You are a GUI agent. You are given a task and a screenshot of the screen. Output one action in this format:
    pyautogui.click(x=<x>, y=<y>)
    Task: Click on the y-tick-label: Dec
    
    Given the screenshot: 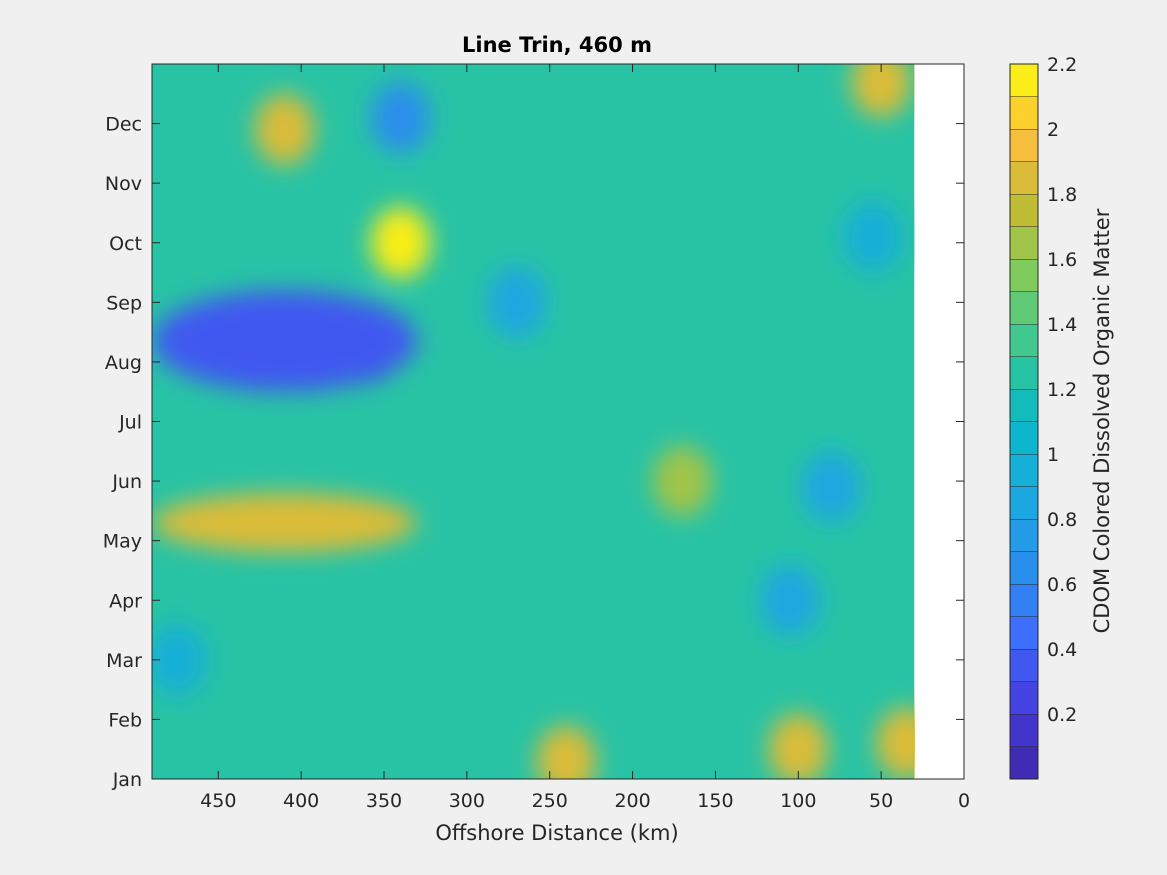 What is the action you would take?
    pyautogui.click(x=123, y=125)
    